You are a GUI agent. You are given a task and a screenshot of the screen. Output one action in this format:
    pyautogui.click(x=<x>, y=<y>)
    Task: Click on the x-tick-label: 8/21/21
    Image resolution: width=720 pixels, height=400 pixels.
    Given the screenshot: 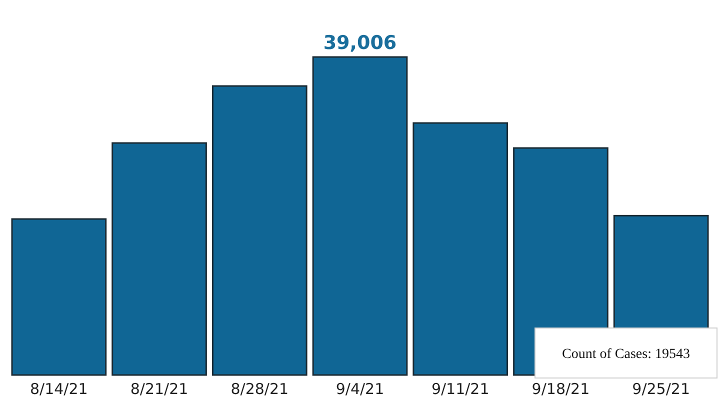 What is the action you would take?
    pyautogui.click(x=159, y=389)
    